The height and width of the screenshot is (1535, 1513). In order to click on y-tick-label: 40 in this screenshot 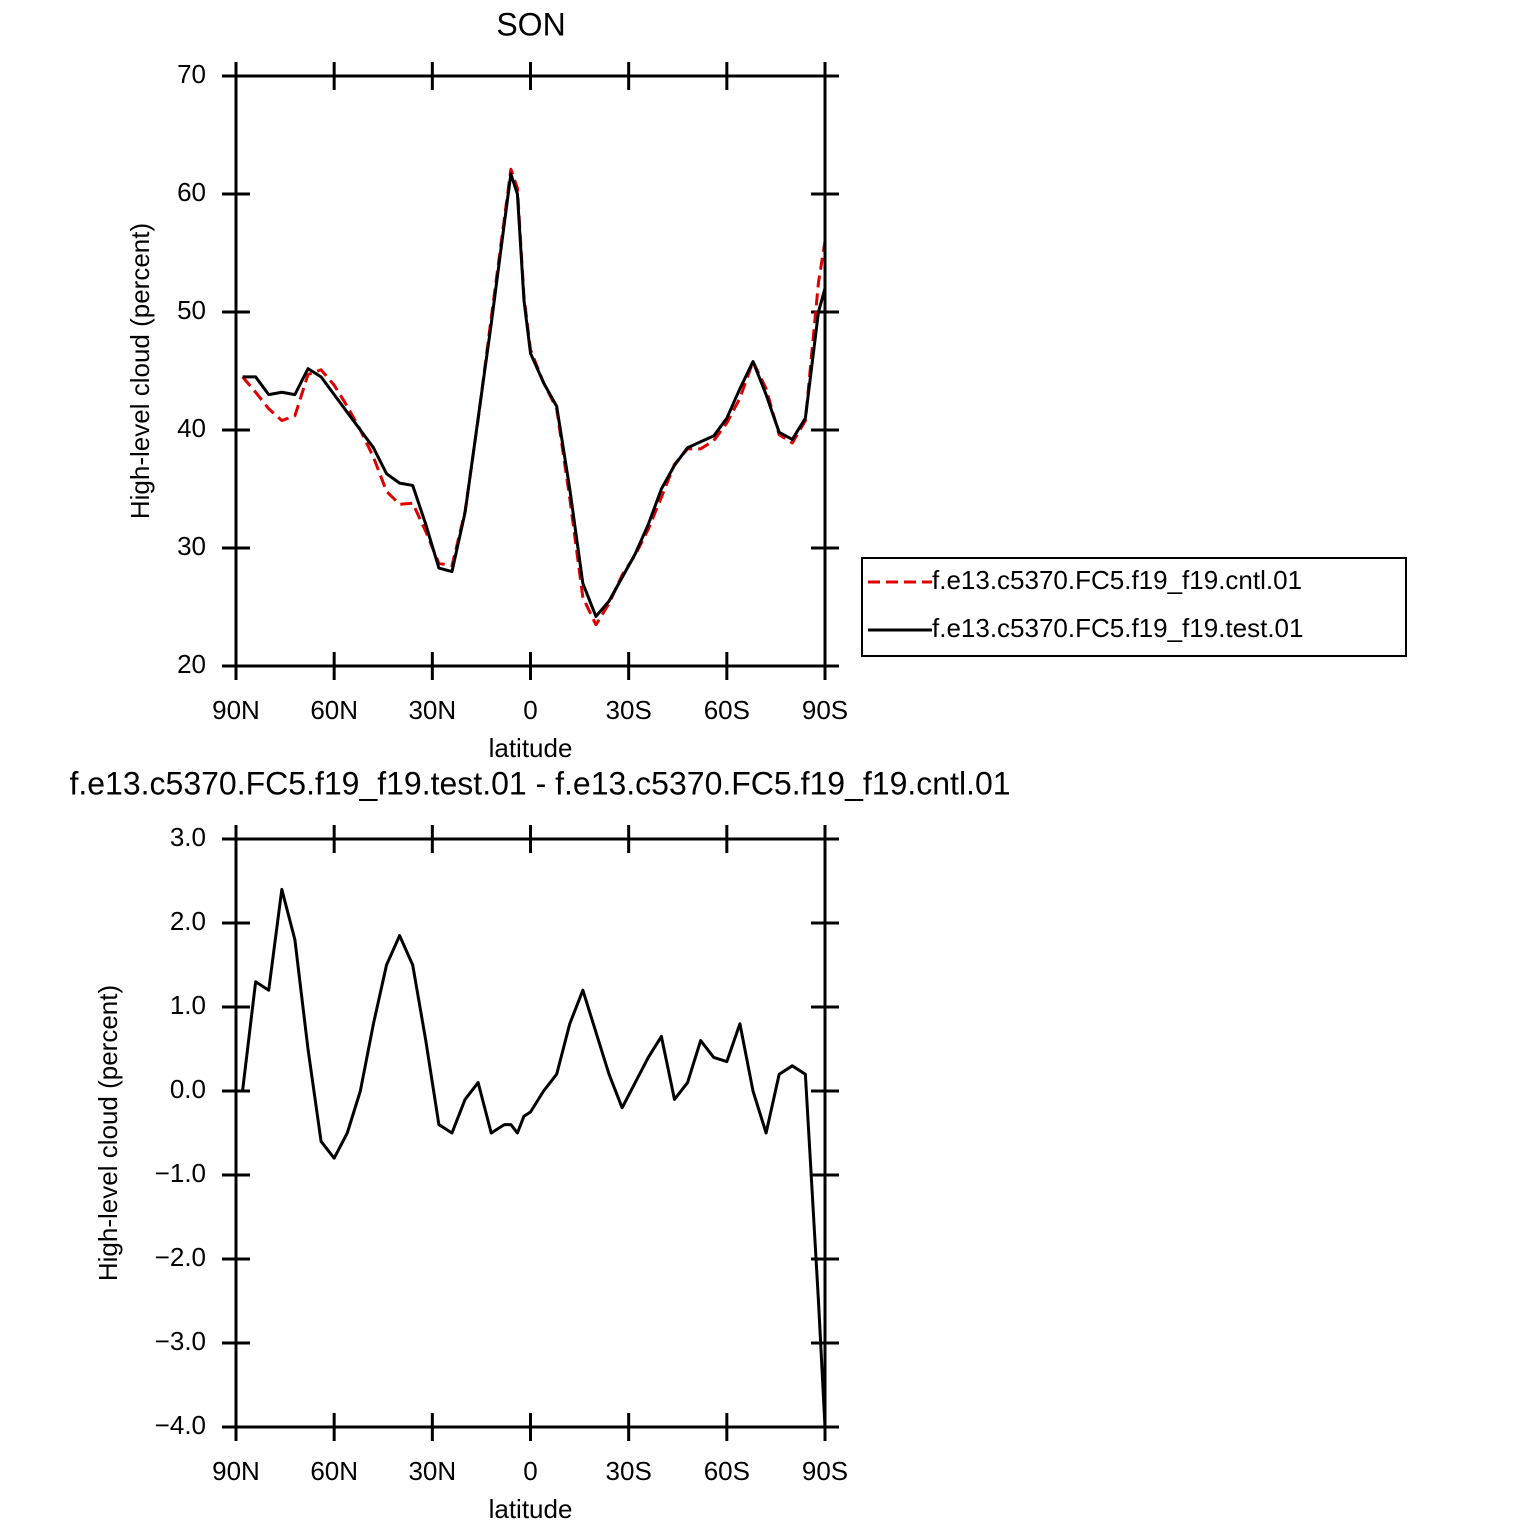, I will do `click(191, 428)`.